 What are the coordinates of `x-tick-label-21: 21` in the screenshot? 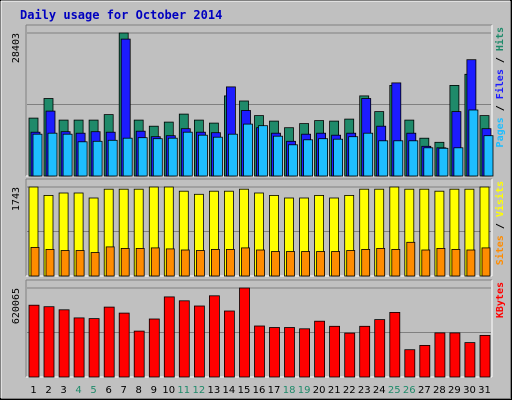 It's located at (334, 390).